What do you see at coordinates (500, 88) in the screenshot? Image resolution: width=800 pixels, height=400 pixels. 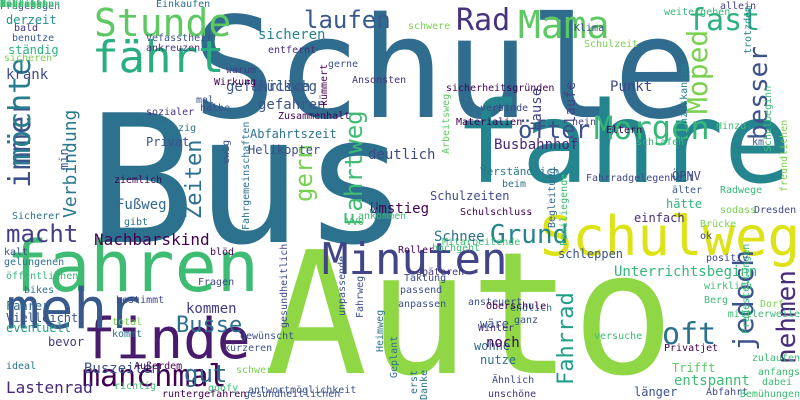 I see `word-sicherheitsgru-nden: sicherheitsgründen` at bounding box center [500, 88].